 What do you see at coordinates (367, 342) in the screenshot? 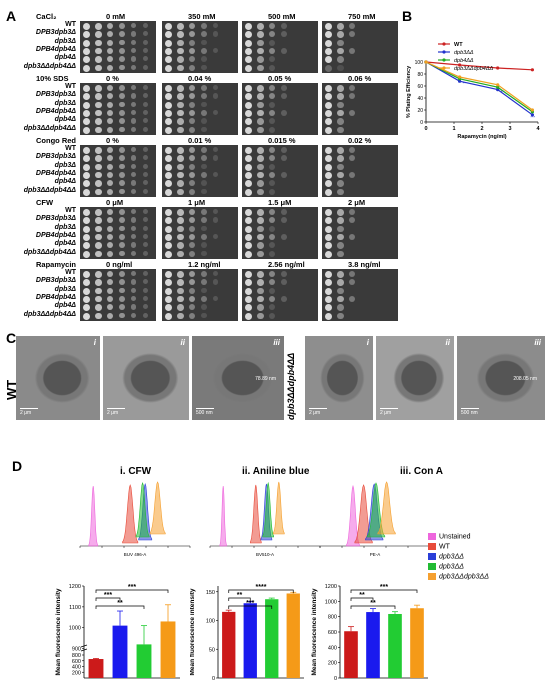
I see `tem-sub-label: i` at bounding box center [367, 342].